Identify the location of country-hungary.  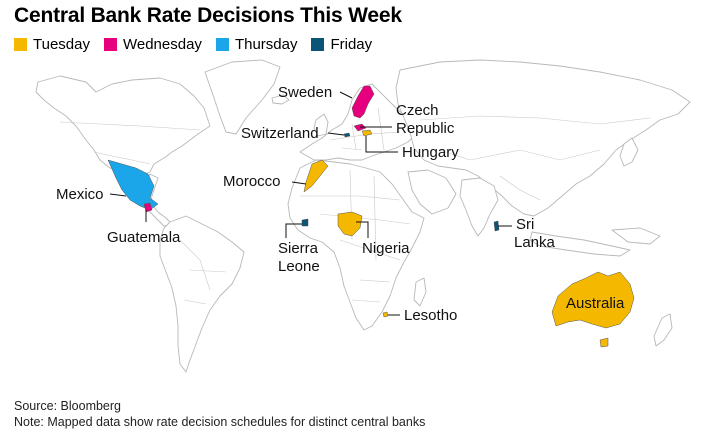
(367, 133).